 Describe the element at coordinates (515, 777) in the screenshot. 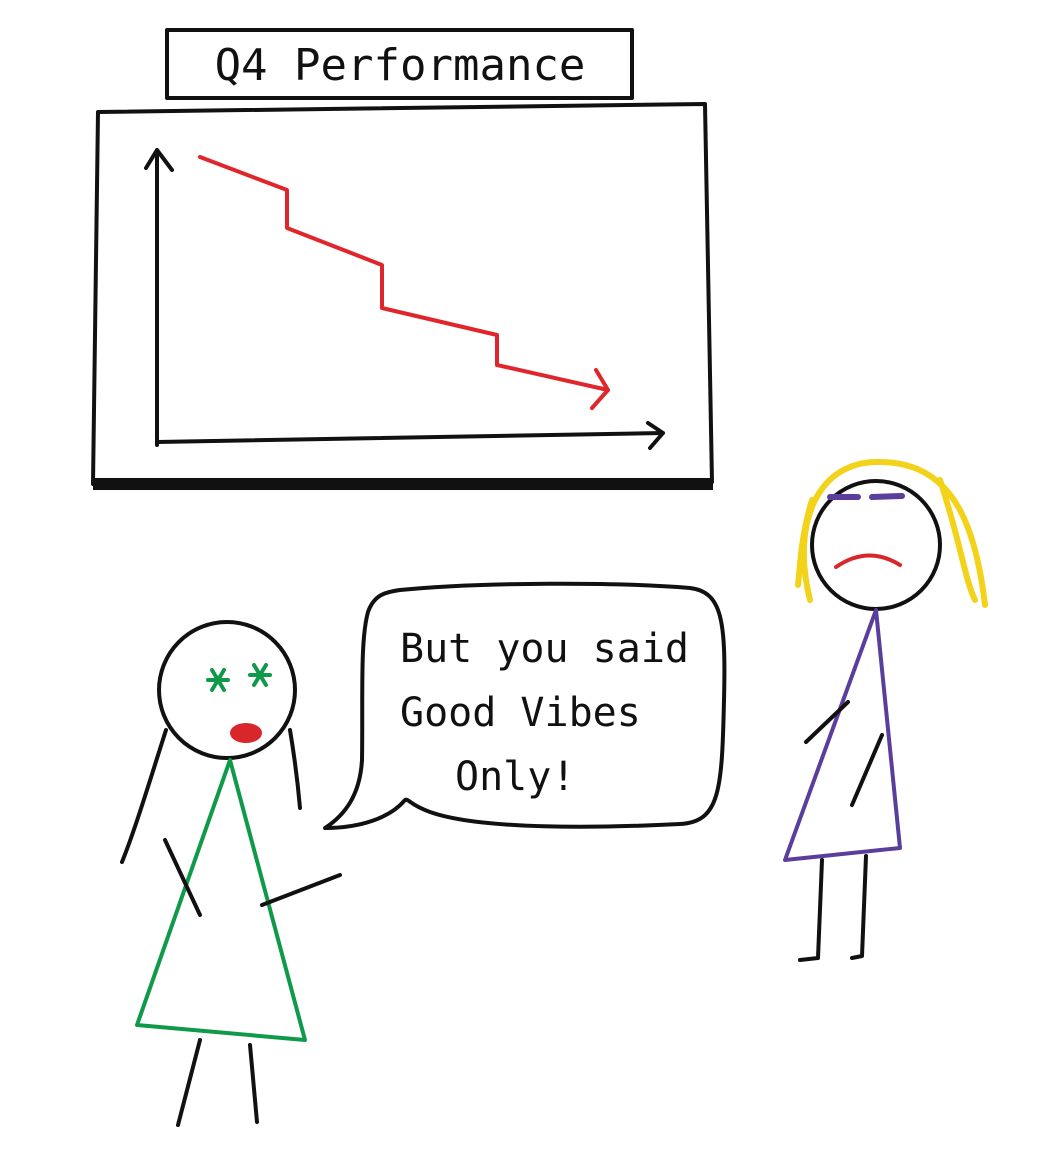

I see `speech-line-3: Only!` at that location.